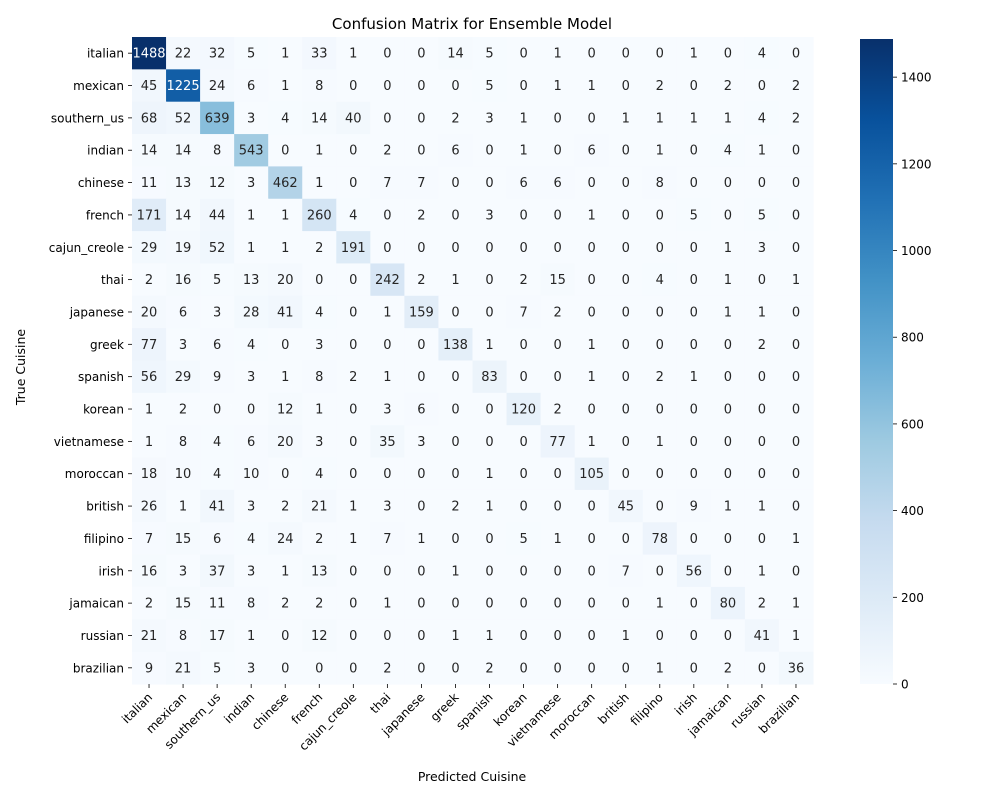 The image size is (1000, 800). I want to click on cell-value-label: 15, so click(557, 280).